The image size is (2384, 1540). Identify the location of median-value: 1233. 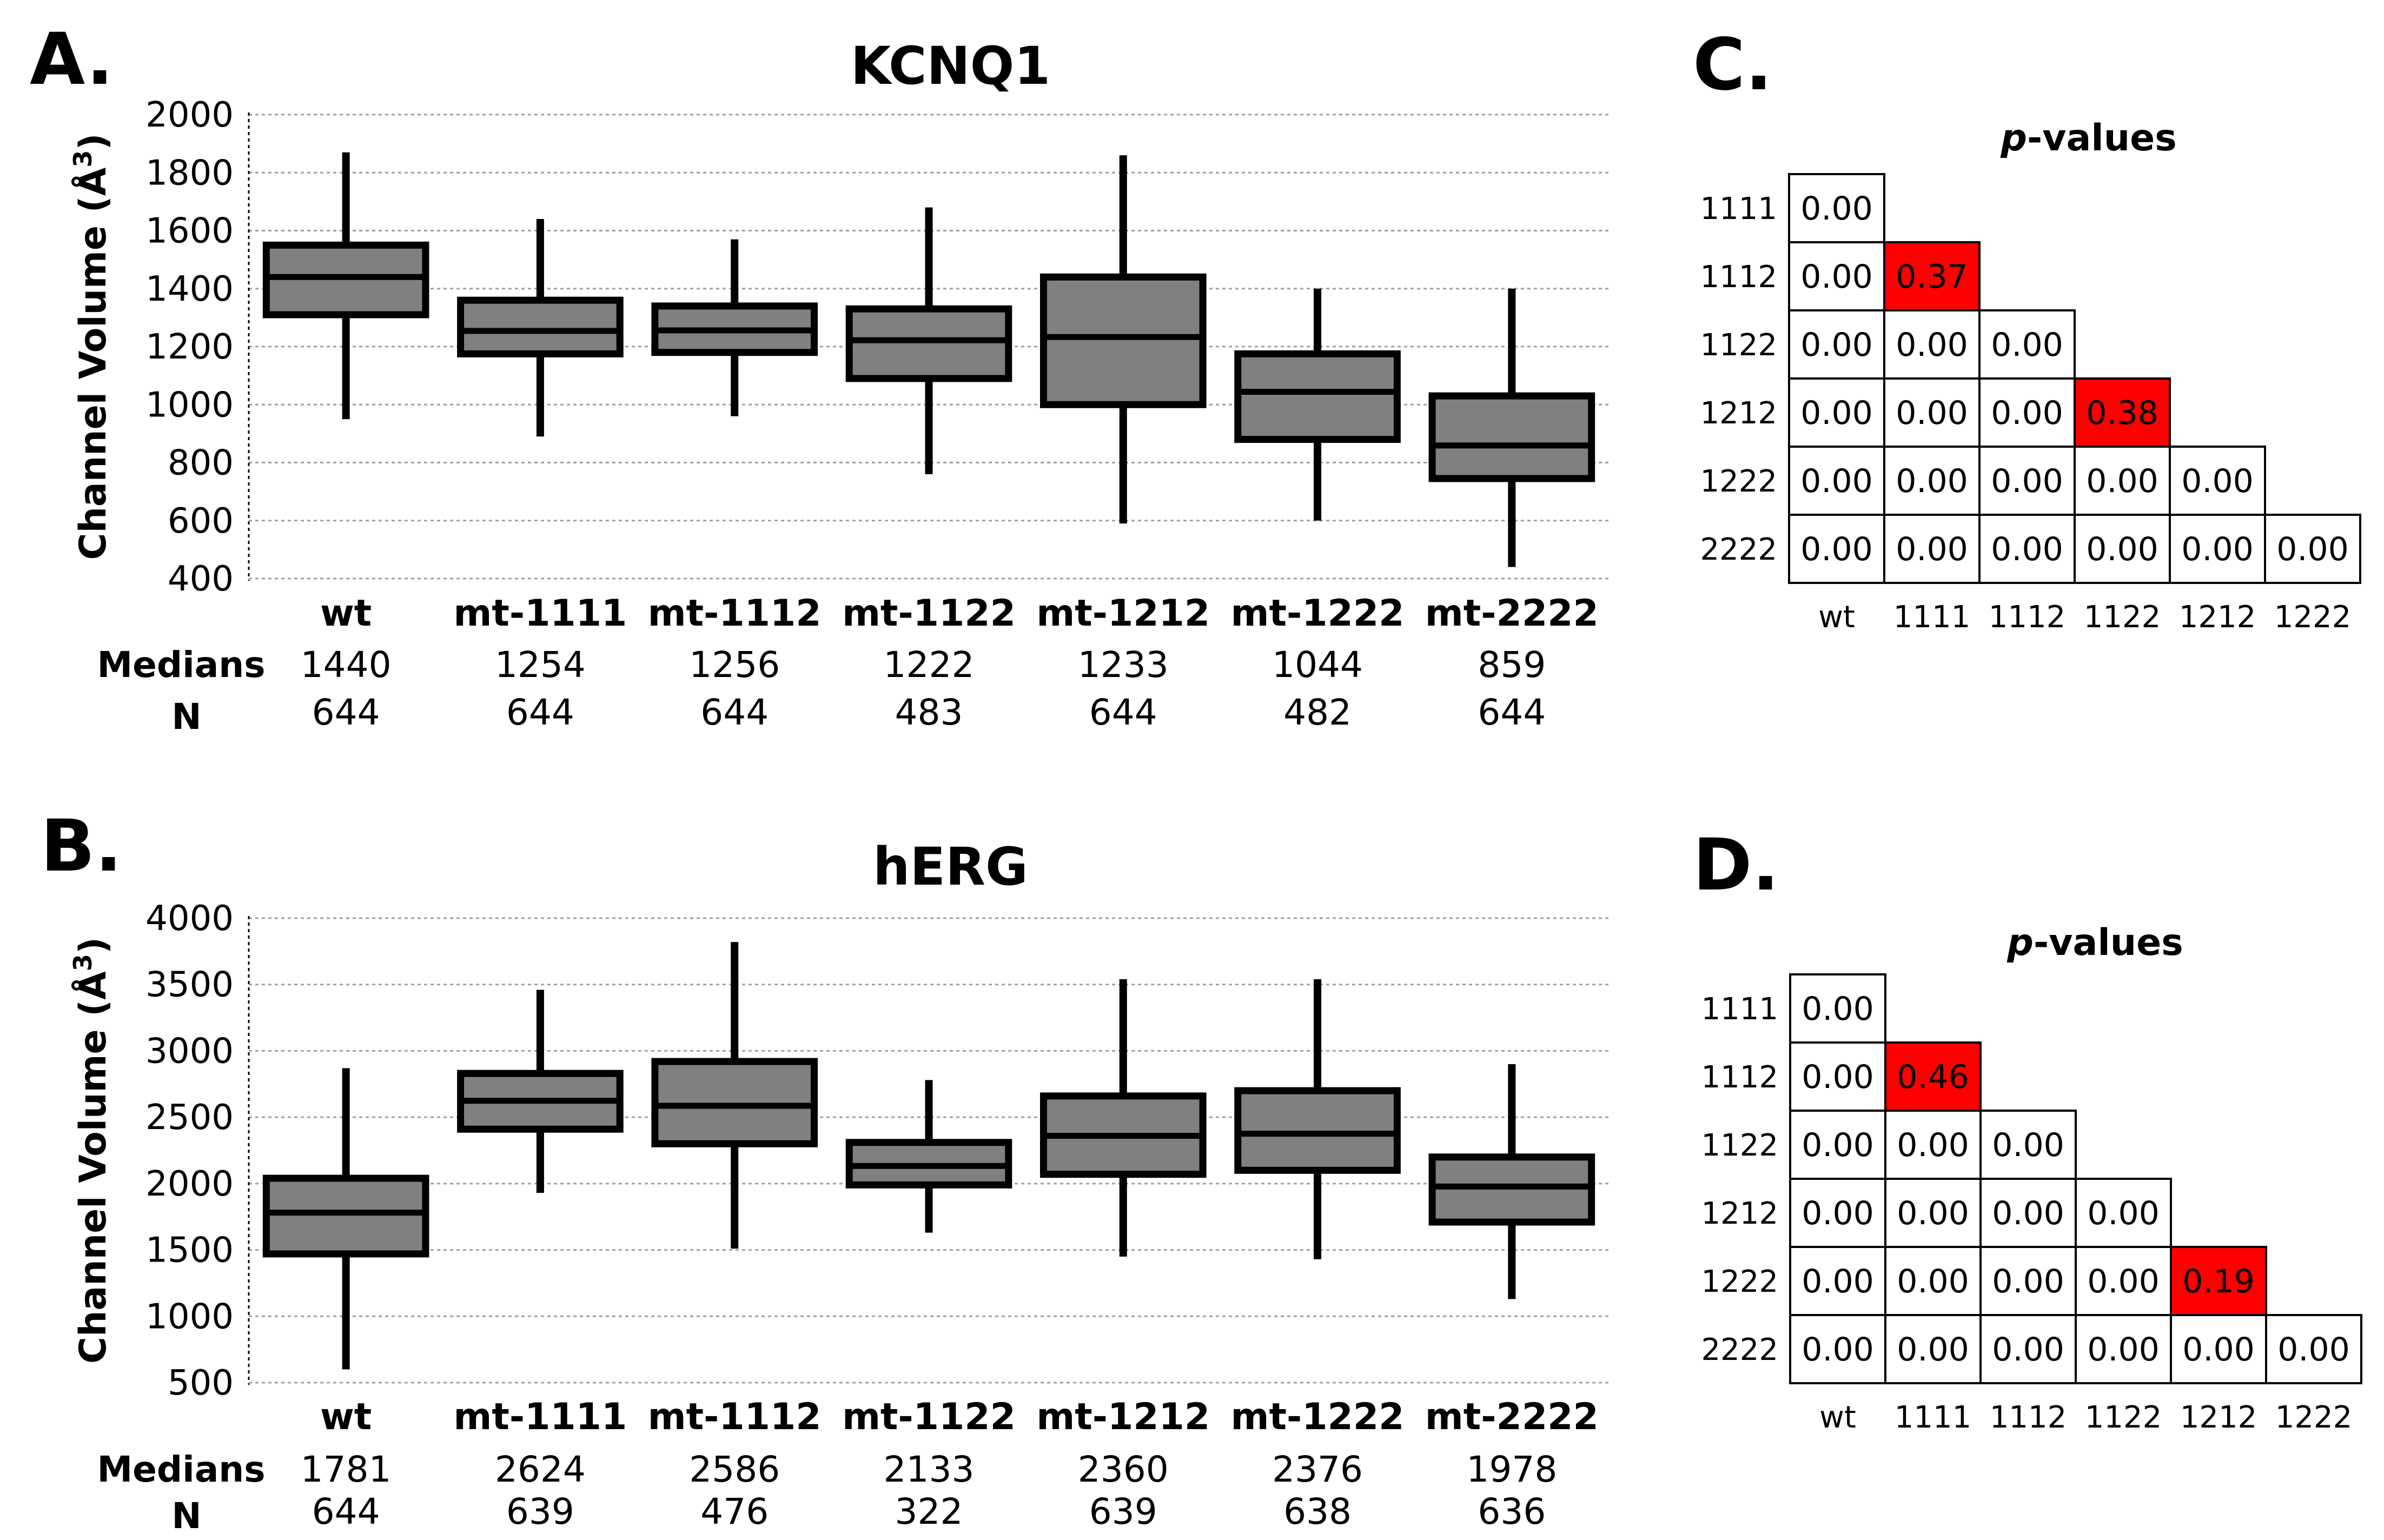
(1124, 665).